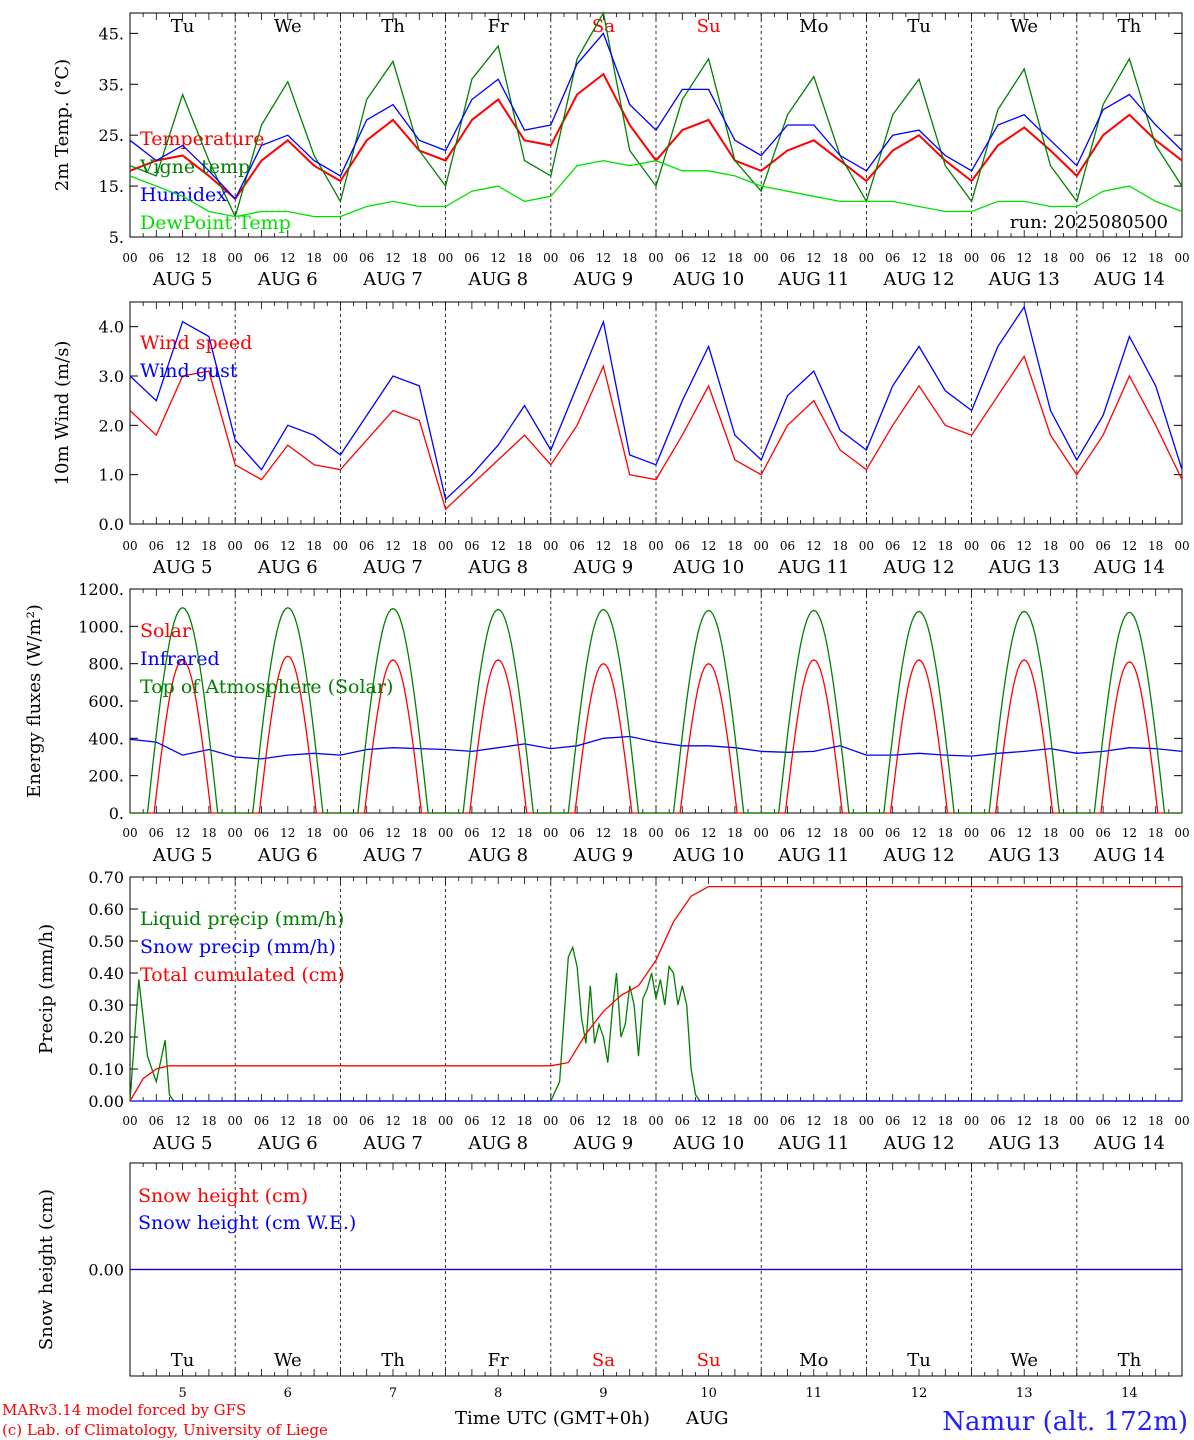 This screenshot has height=1440, width=1194. What do you see at coordinates (603, 1393) in the screenshot?
I see `day-number-label: 9` at bounding box center [603, 1393].